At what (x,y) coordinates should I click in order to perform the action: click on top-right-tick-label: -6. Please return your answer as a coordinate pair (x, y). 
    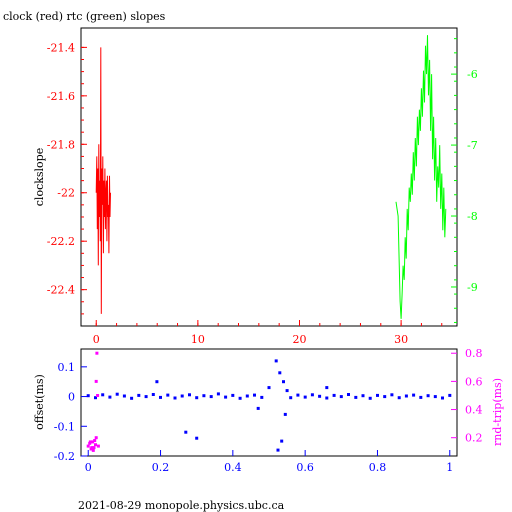
    Looking at the image, I should click on (472, 74).